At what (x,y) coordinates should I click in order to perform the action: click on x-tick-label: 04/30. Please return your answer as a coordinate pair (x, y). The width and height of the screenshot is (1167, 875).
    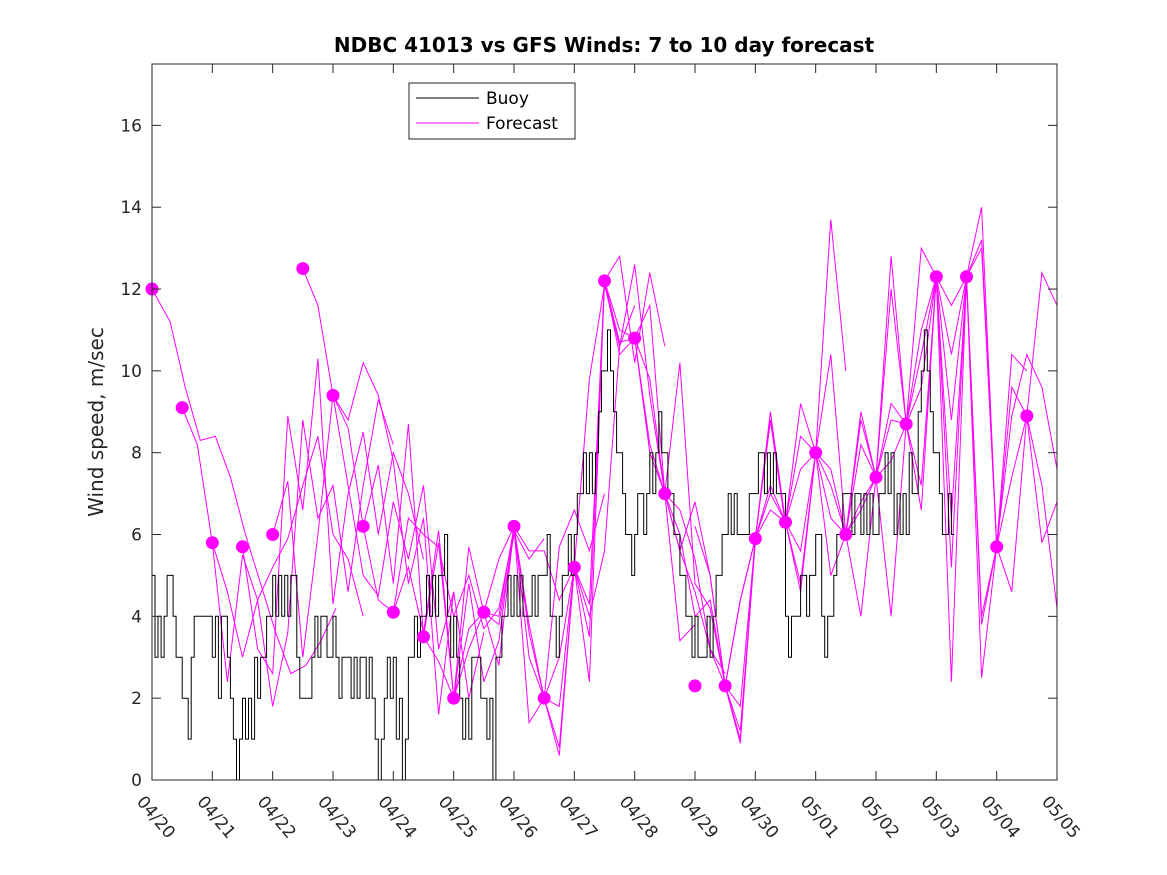
    Looking at the image, I should click on (759, 817).